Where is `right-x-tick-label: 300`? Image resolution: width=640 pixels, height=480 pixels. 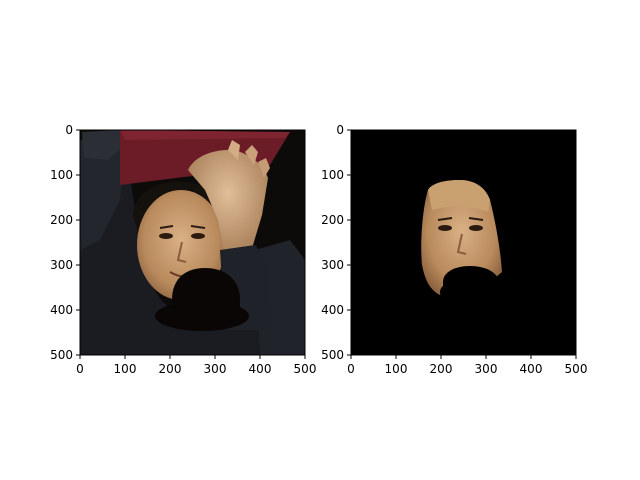
right-x-tick-label: 300 is located at coordinates (486, 369).